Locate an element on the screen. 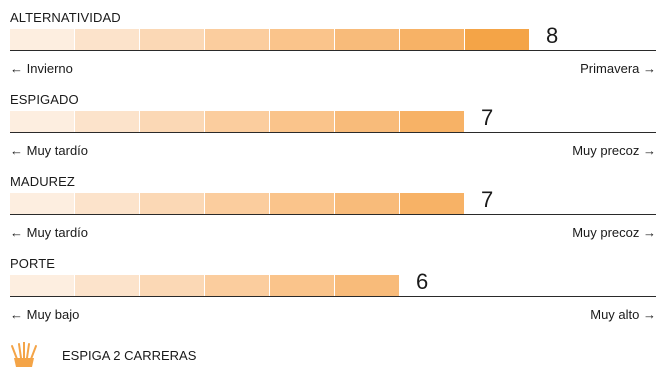 The image size is (658, 370). rating-title: ALTERNATIVIDAD is located at coordinates (65, 17).